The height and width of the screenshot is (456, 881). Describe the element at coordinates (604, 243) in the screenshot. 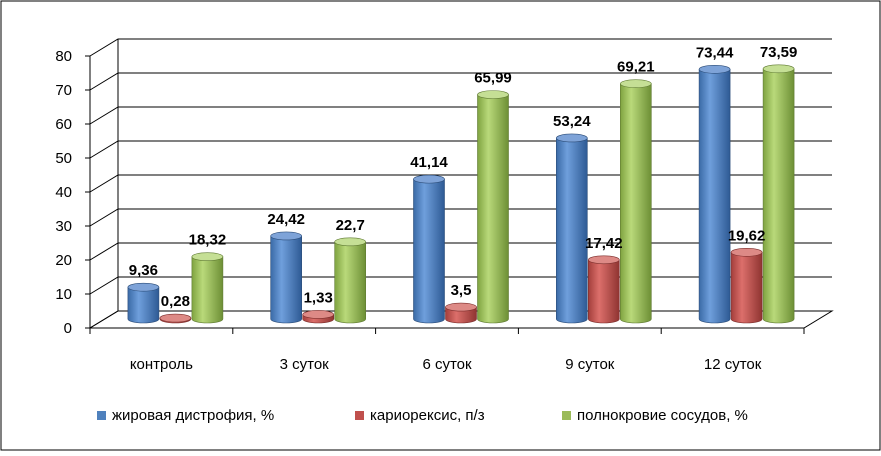

I see `data-label: 17,42` at that location.